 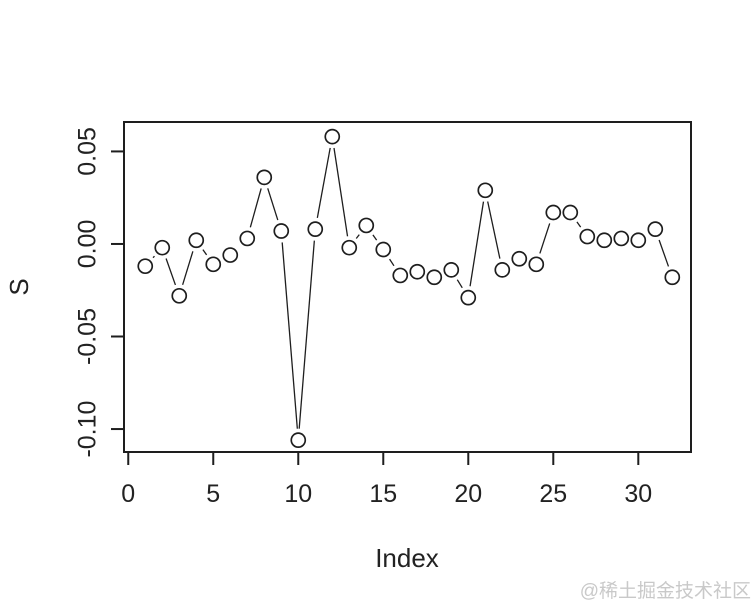 What do you see at coordinates (213, 494) in the screenshot?
I see `x-tick-label: 5` at bounding box center [213, 494].